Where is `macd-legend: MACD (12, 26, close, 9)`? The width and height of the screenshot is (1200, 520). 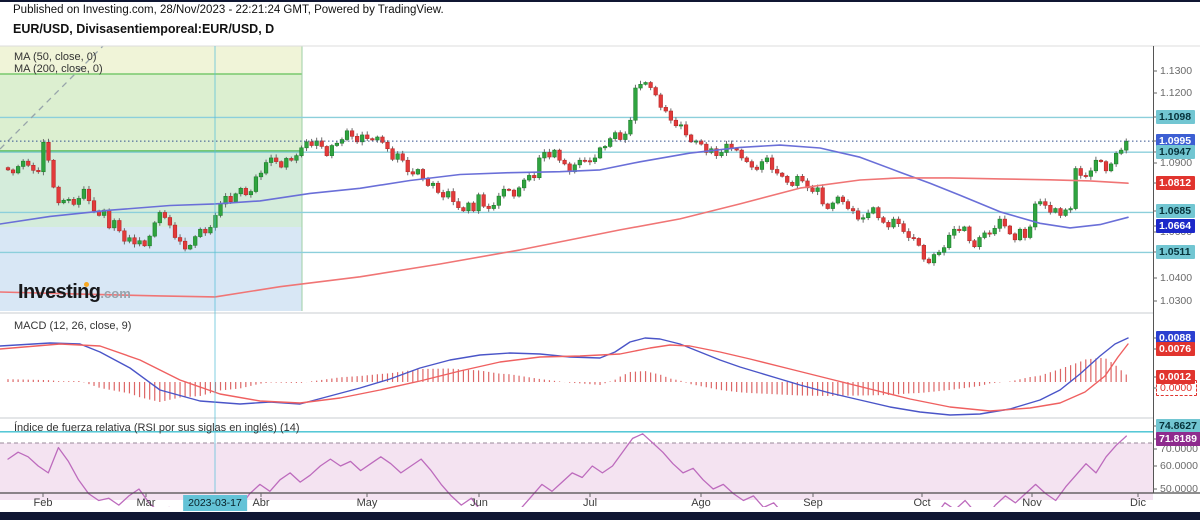 macd-legend: MACD (12, 26, close, 9) is located at coordinates (73, 326).